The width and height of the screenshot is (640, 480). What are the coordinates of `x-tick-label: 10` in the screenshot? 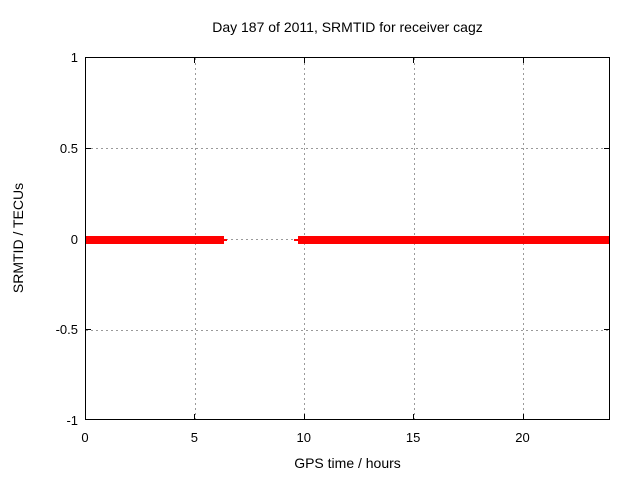 It's located at (303, 437).